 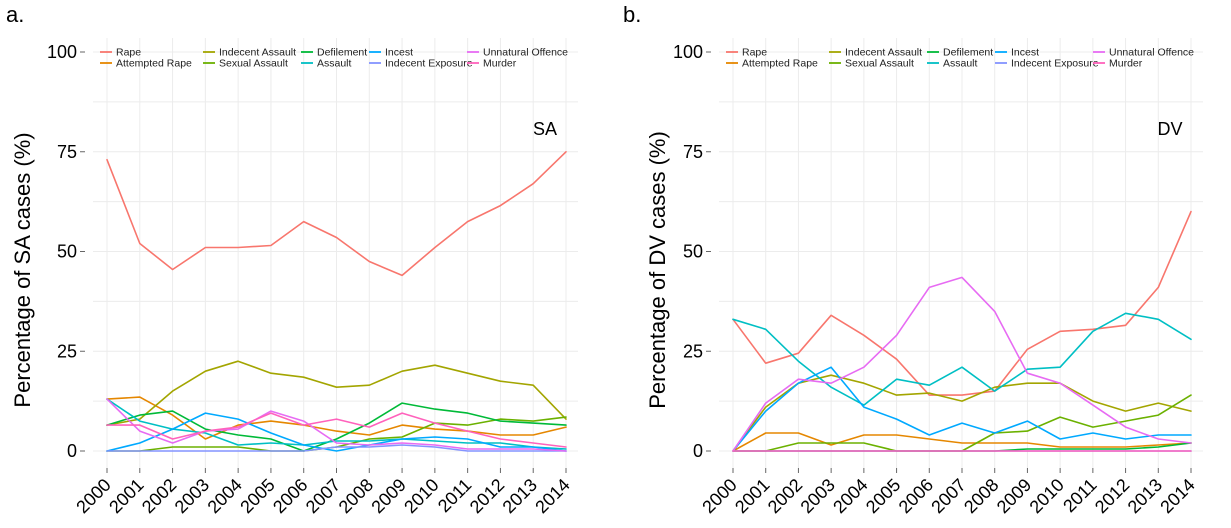 I want to click on annotation-dv: DV, so click(x=1169, y=129).